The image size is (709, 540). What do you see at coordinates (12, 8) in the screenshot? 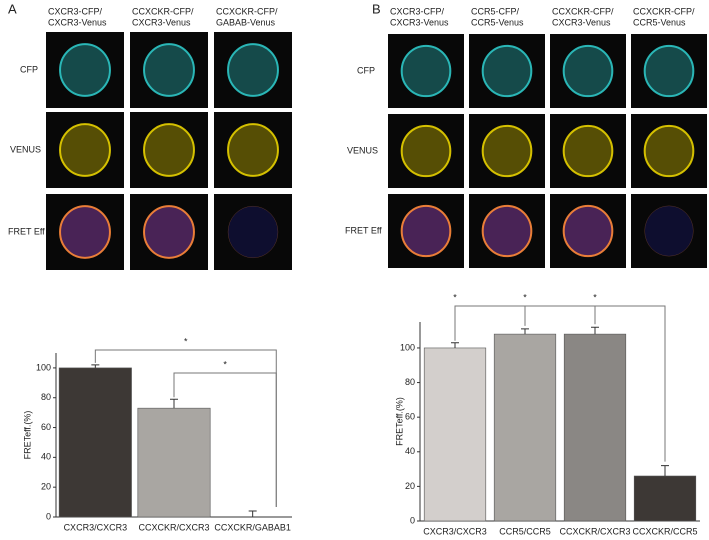
I see `panel-label: A` at bounding box center [12, 8].